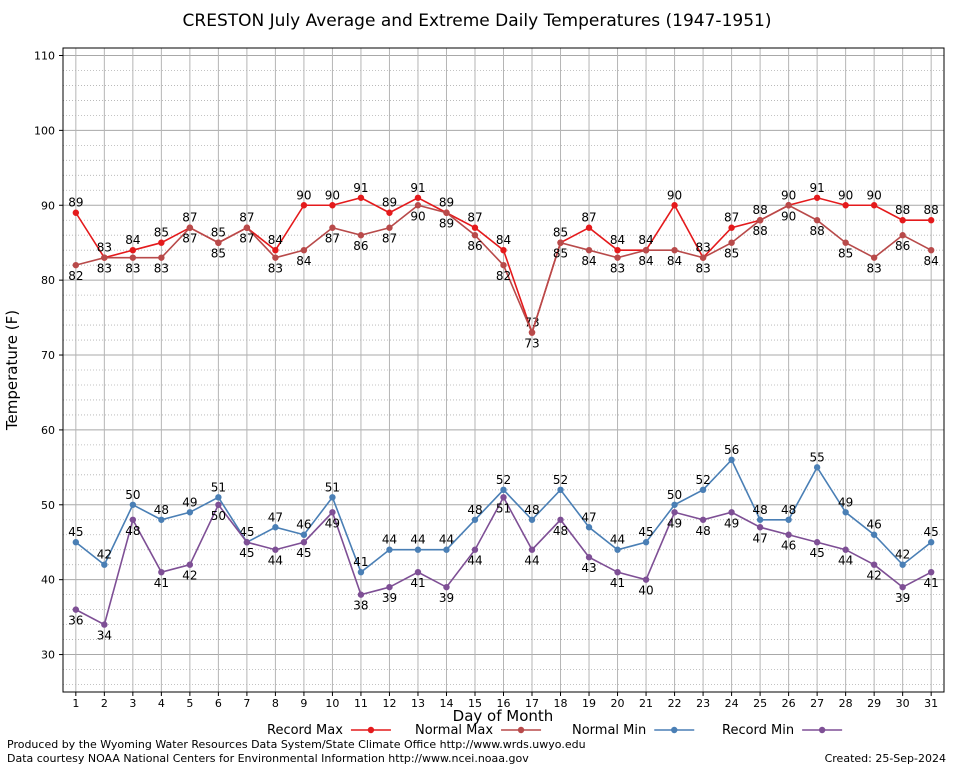 Image resolution: width=954 pixels, height=768 pixels. Describe the element at coordinates (446, 203) in the screenshot. I see `record-max-data-label: 89` at that location.